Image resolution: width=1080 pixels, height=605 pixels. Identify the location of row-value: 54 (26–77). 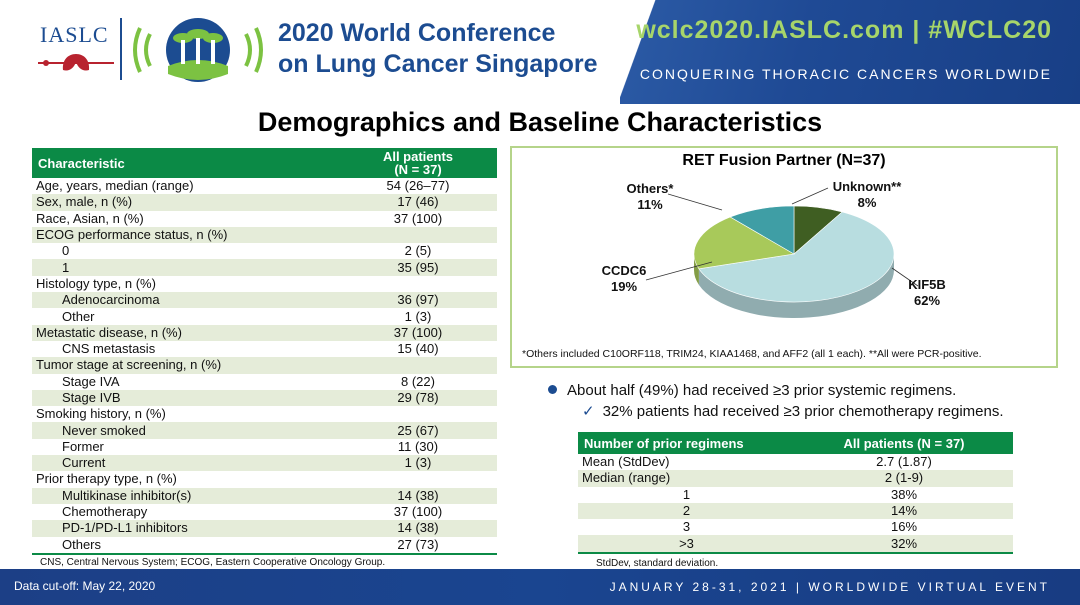
(418, 186).